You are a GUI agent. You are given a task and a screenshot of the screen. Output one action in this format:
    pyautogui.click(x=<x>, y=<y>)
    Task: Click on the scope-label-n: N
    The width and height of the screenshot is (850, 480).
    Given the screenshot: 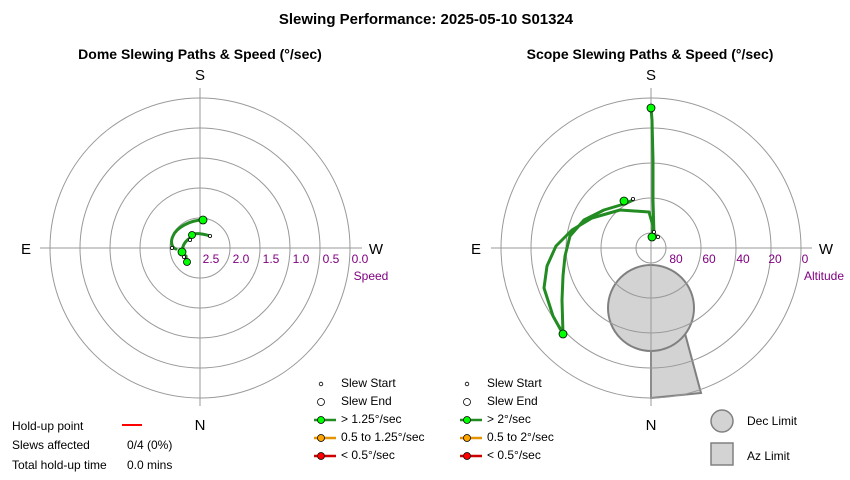 What is the action you would take?
    pyautogui.click(x=651, y=425)
    